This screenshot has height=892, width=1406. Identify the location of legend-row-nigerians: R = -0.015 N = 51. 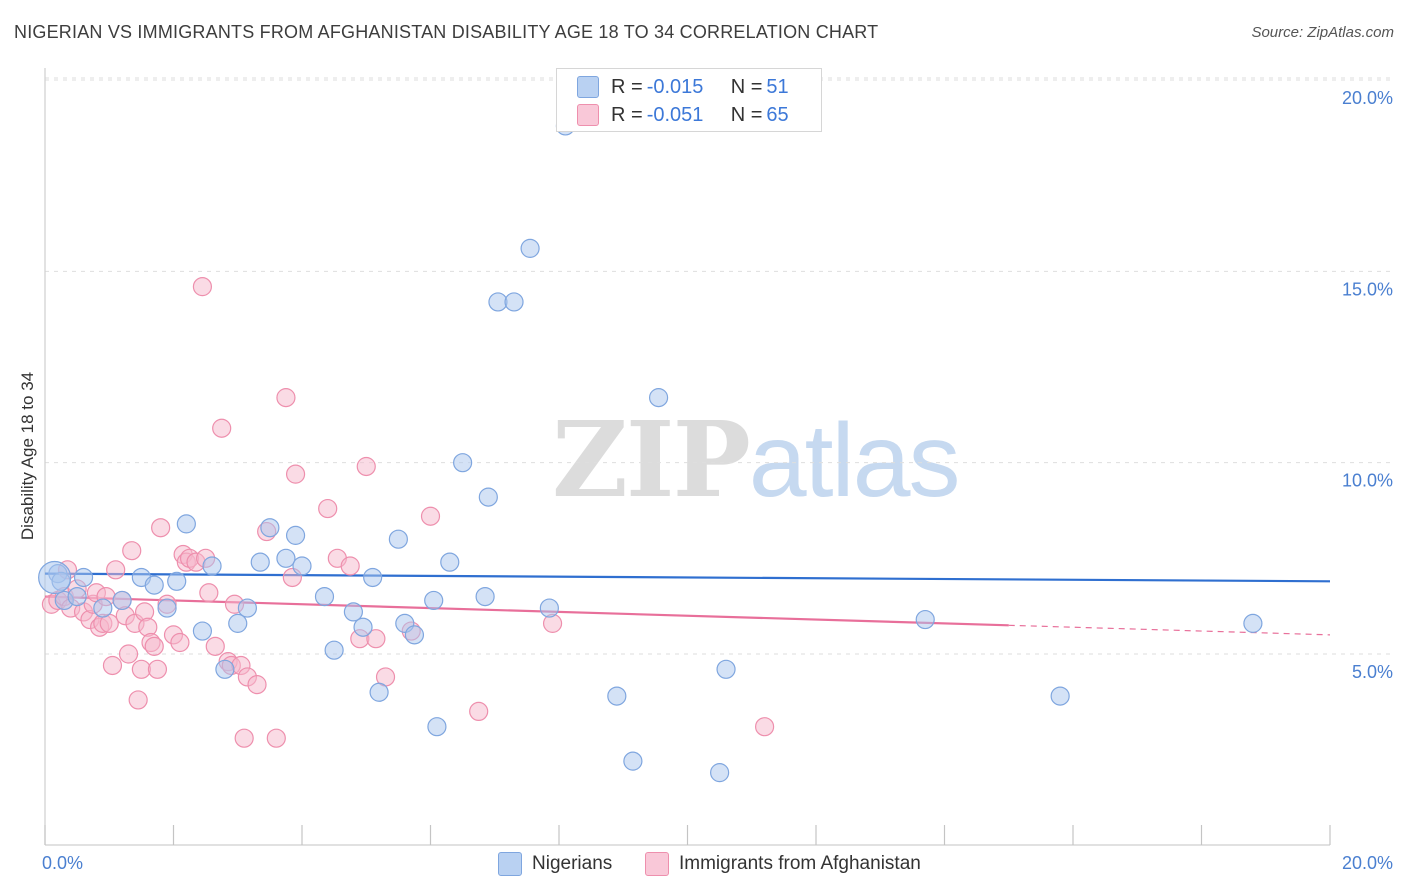
(683, 87).